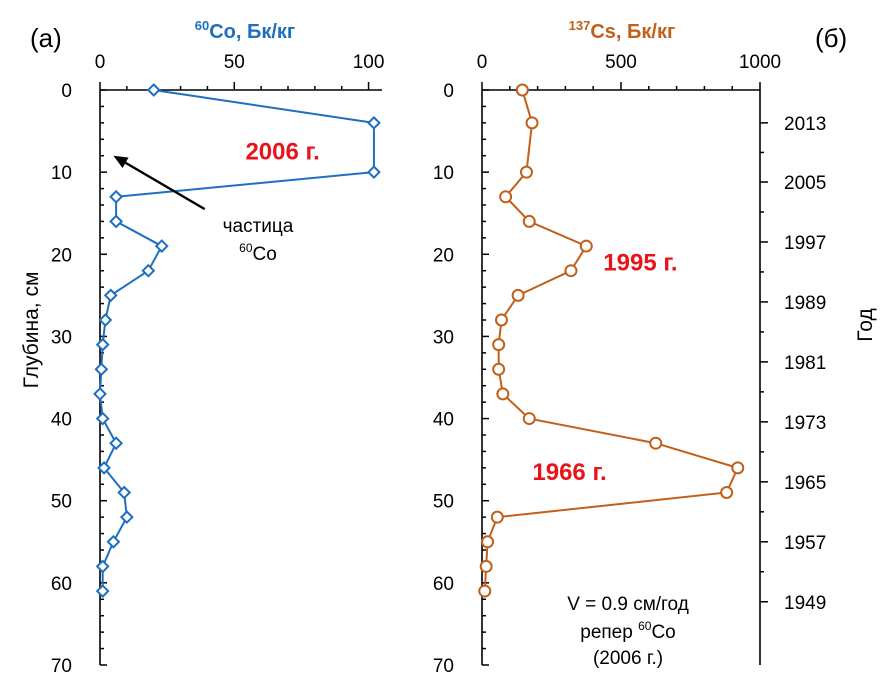 The width and height of the screenshot is (893, 693). What do you see at coordinates (805, 423) in the screenshot?
I see `panel-b-year-tick-label: 1973` at bounding box center [805, 423].